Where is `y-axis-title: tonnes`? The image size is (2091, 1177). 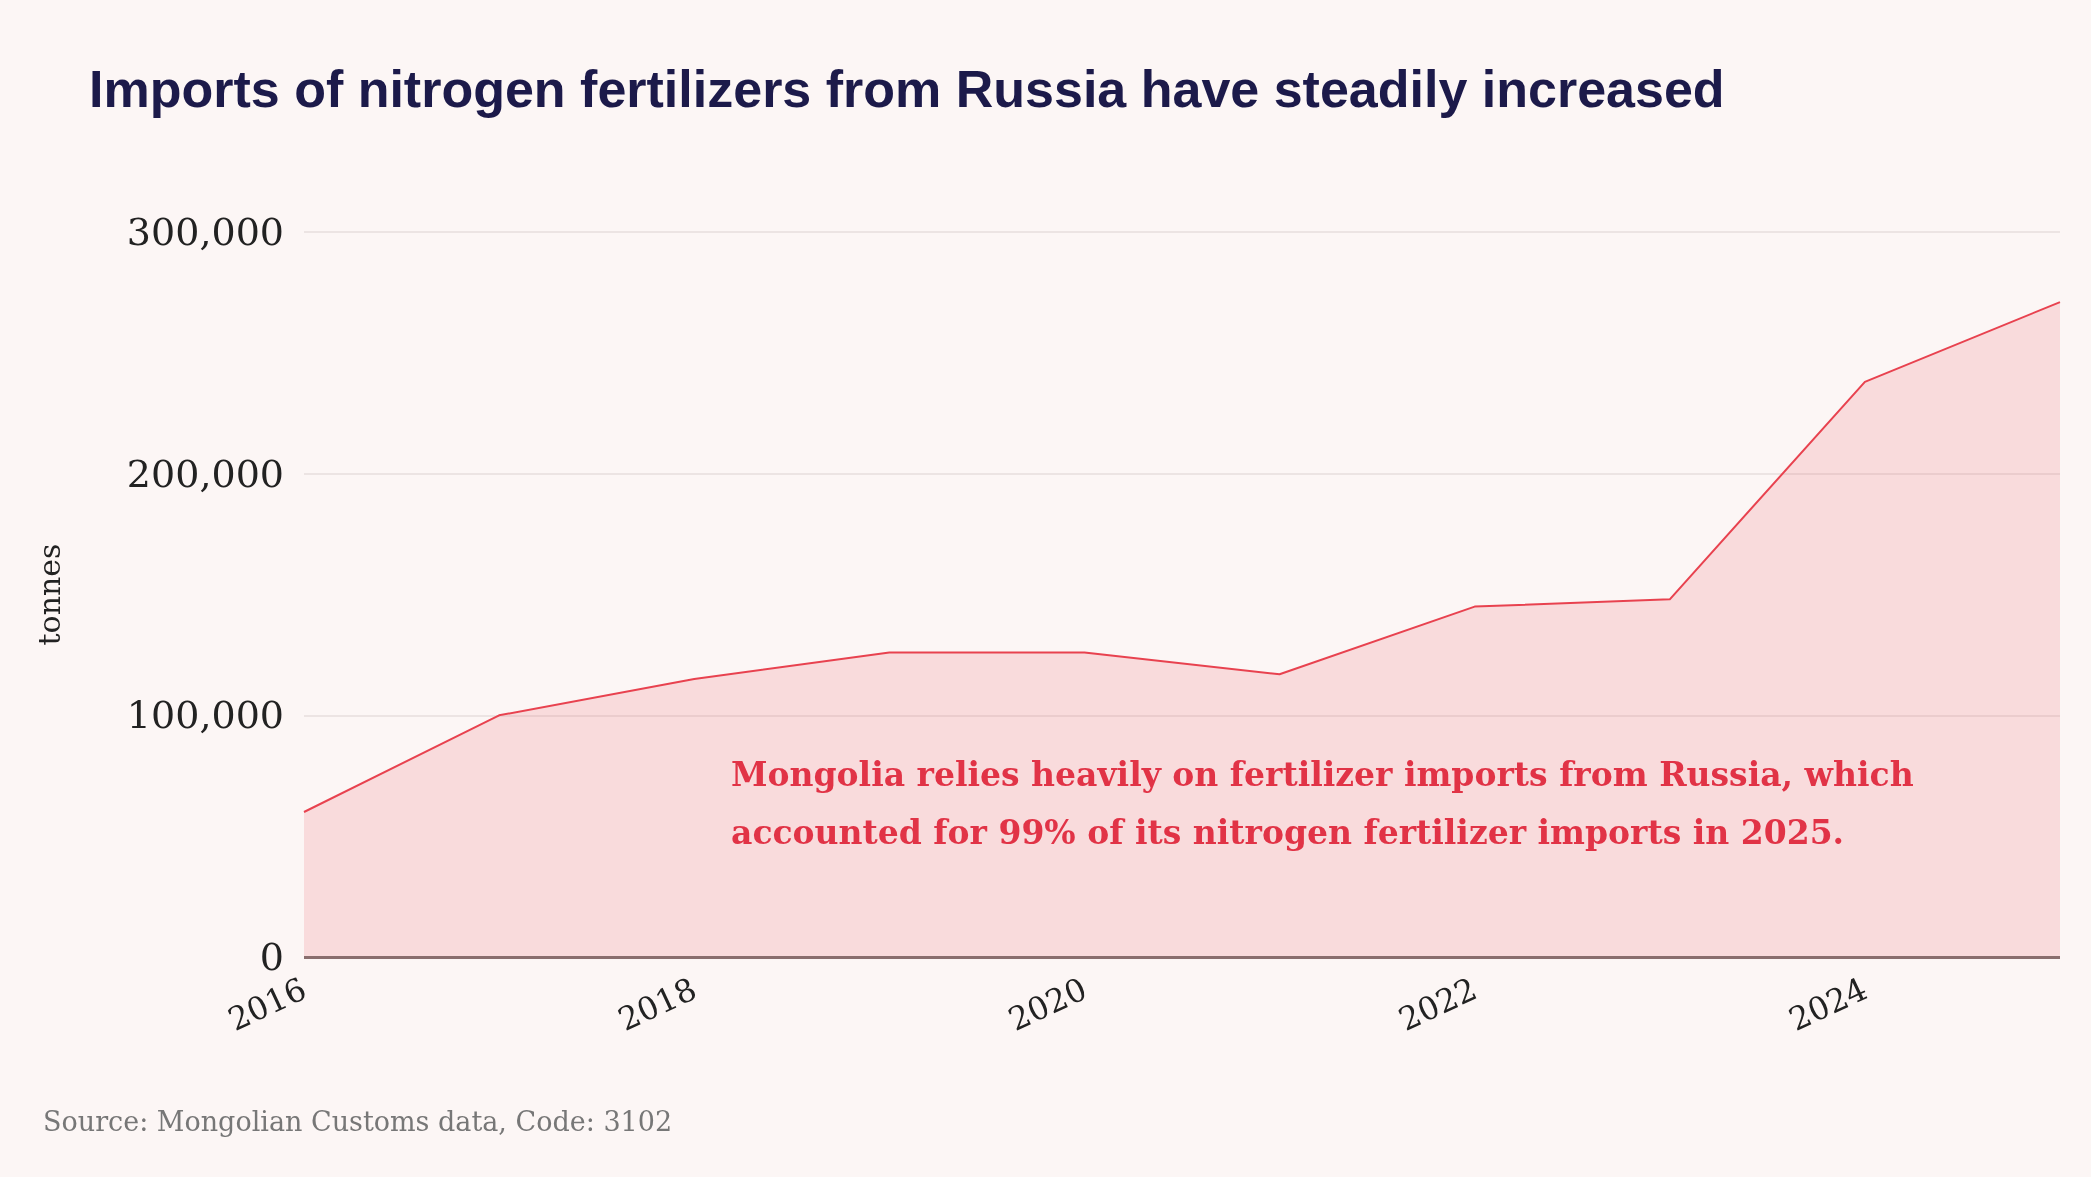 y-axis-title: tonnes is located at coordinates (49, 594).